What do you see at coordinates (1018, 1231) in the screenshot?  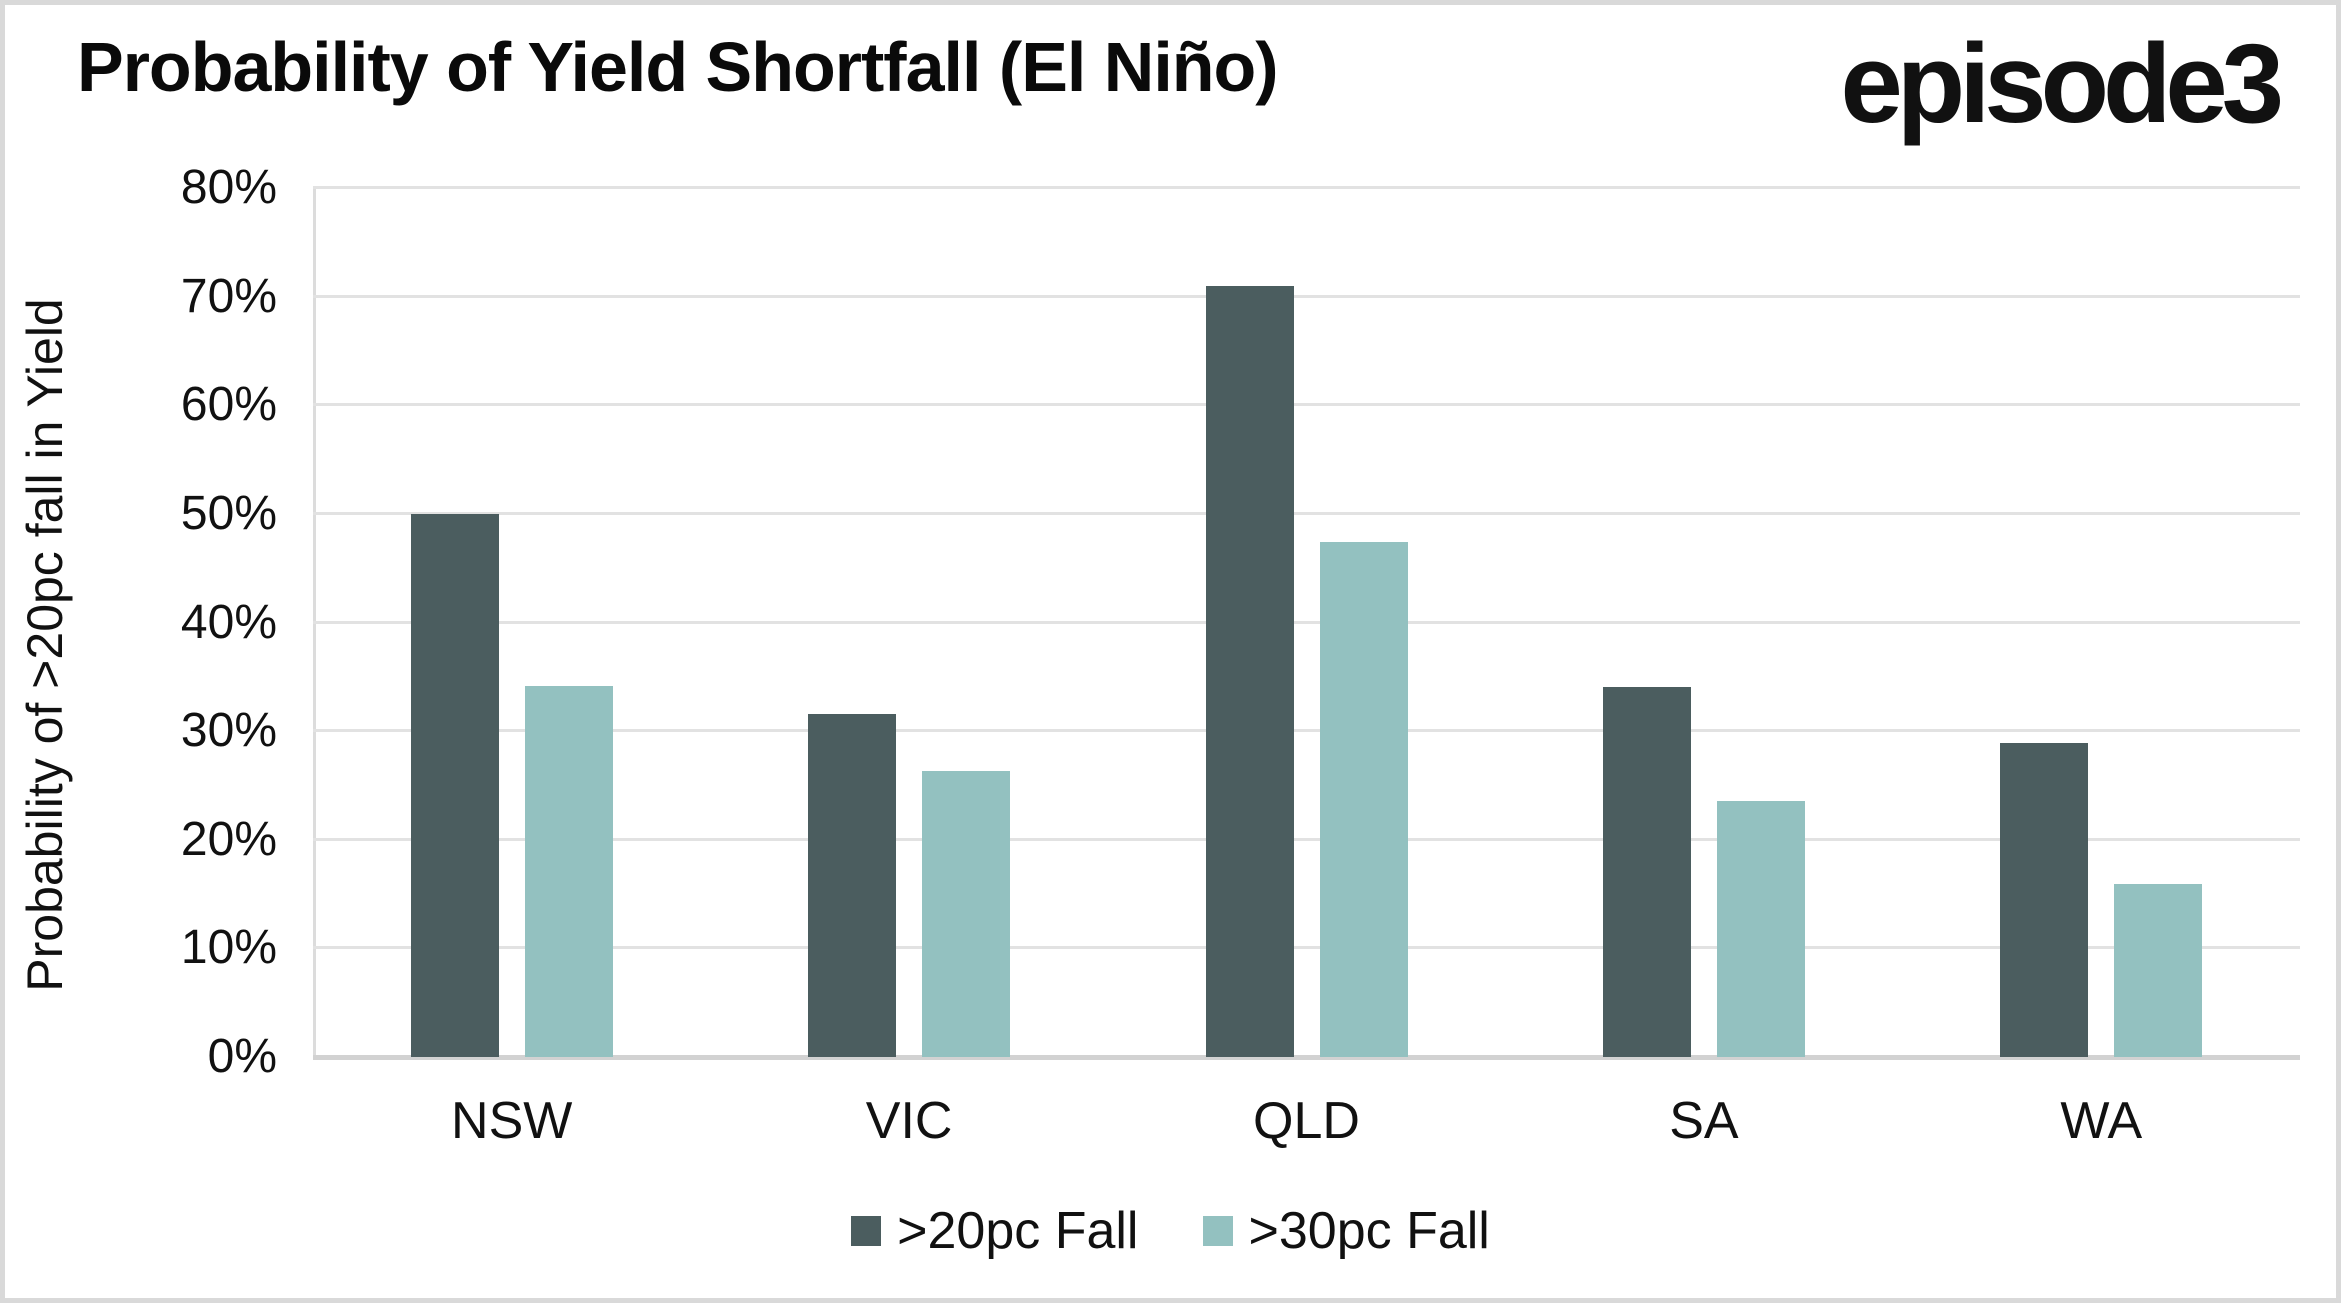 I see `legend-label-1: >20pc Fall` at bounding box center [1018, 1231].